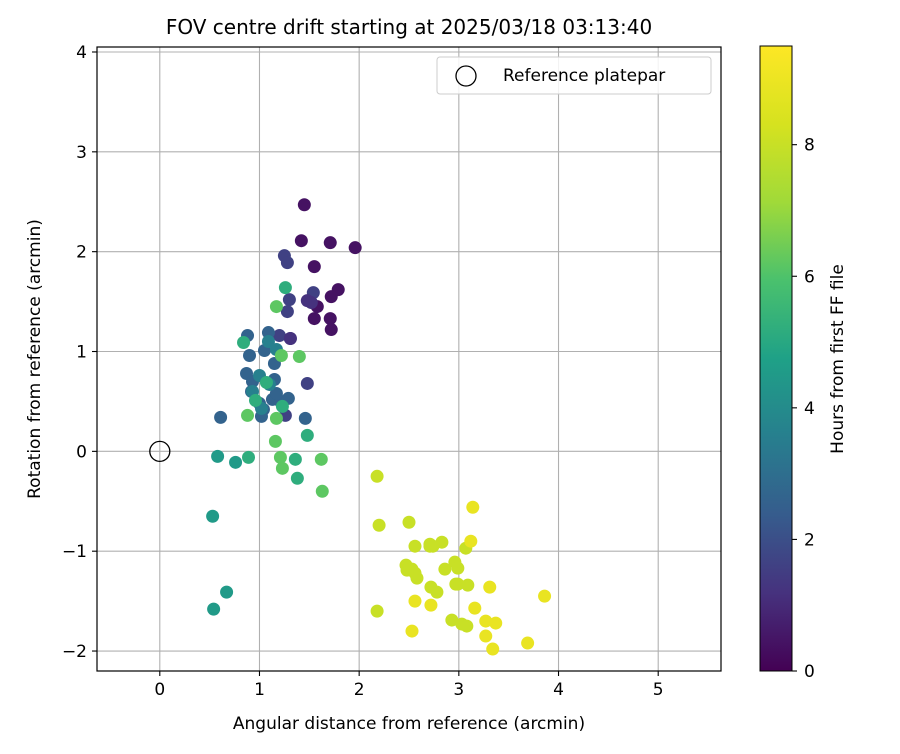 The image size is (900, 754). I want to click on colorbar-tick-label: 6, so click(809, 277).